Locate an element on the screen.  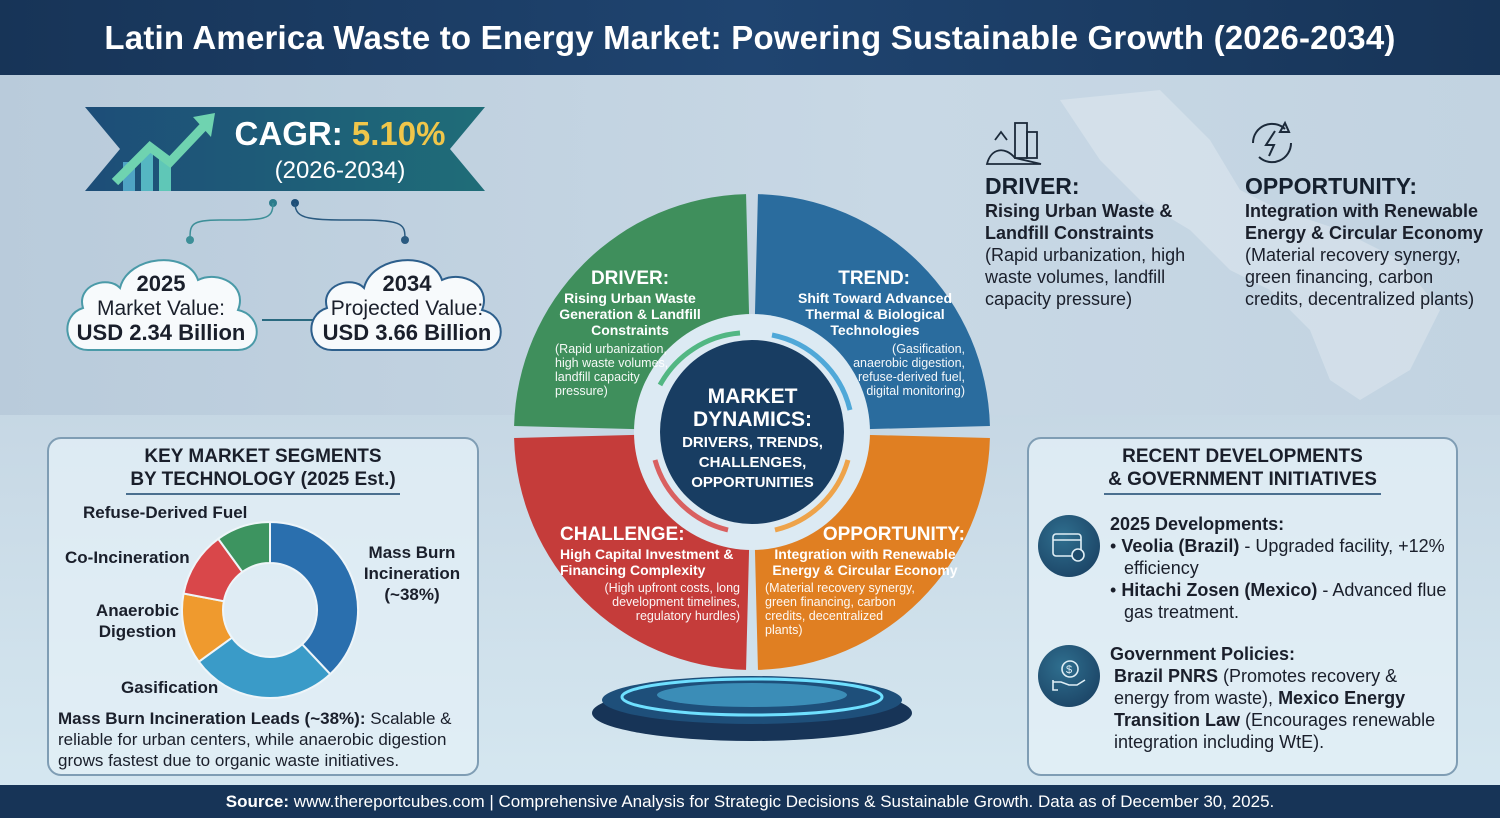
money-hand-icon: $ is located at coordinates (1069, 676).